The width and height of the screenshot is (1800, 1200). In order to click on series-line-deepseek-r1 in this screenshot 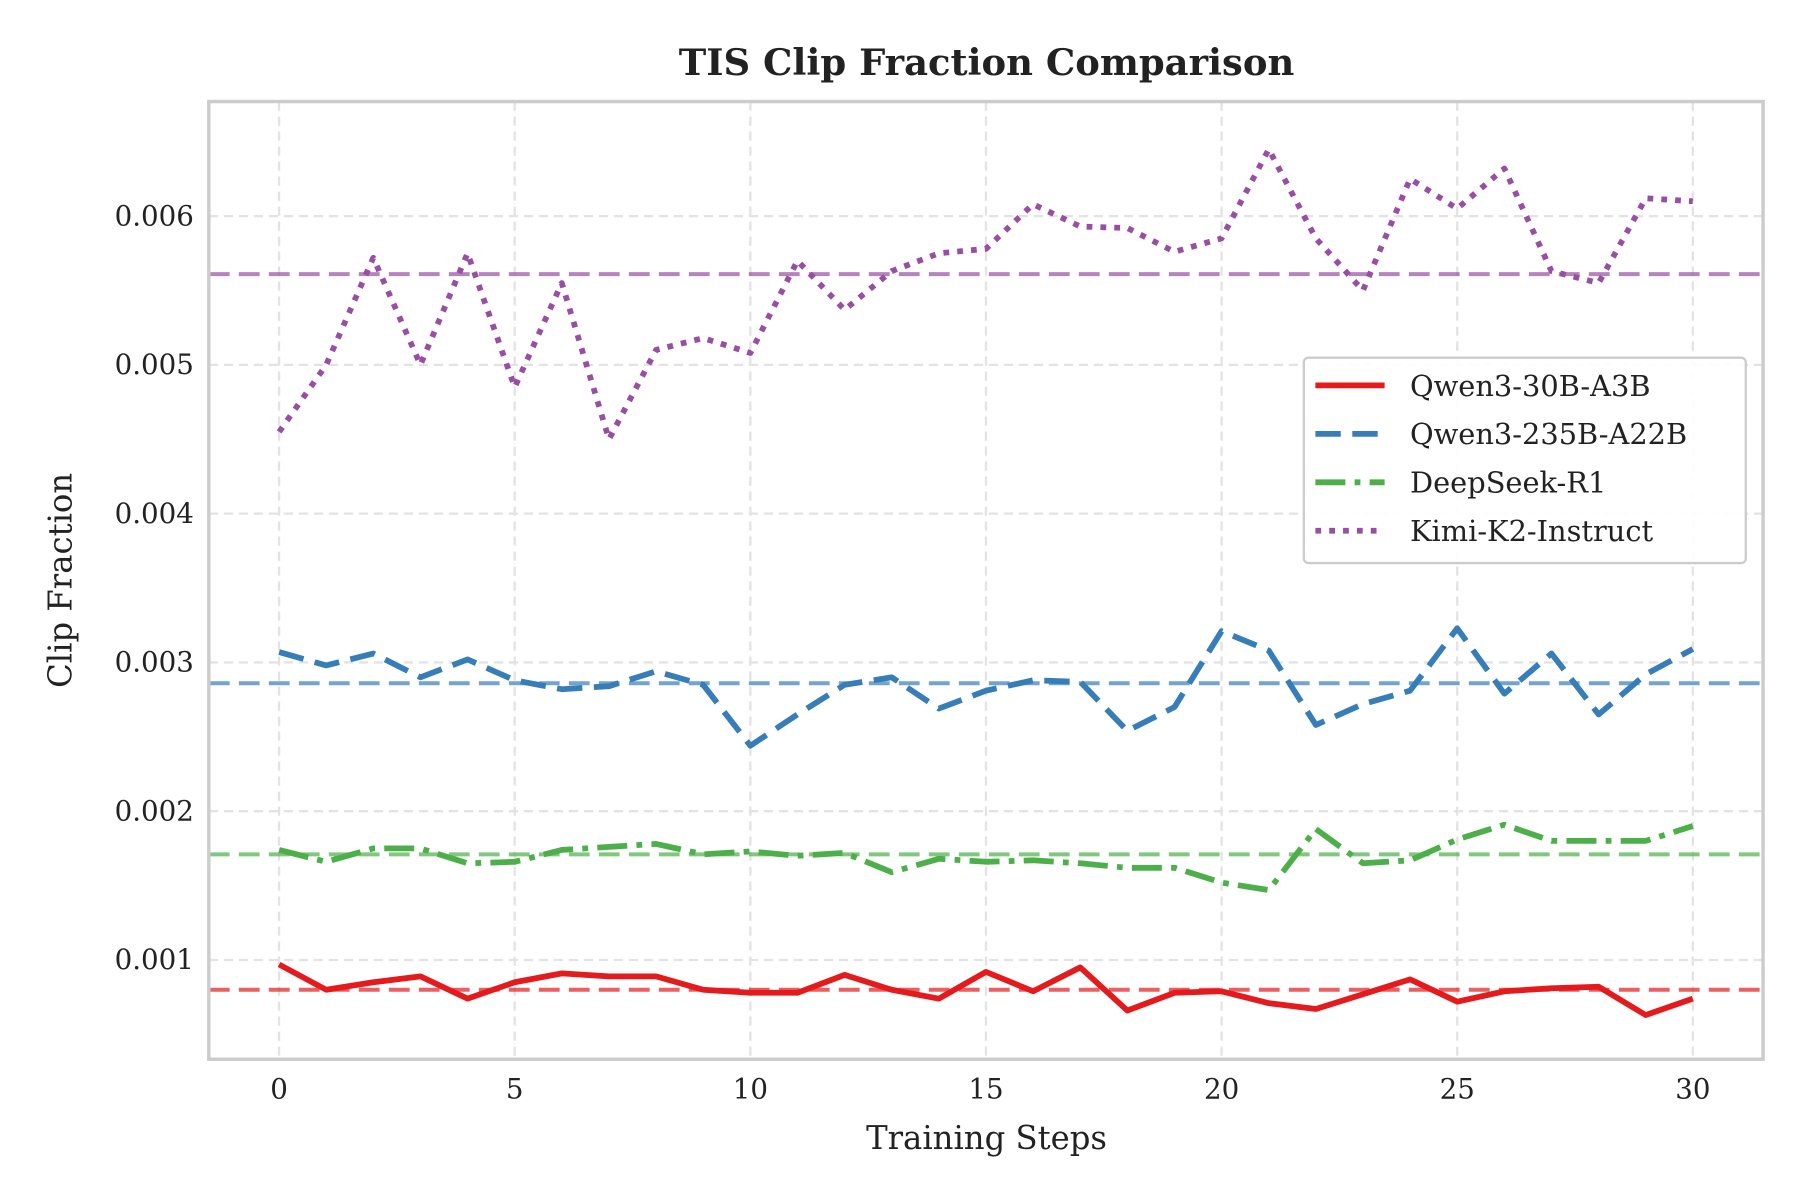, I will do `click(986, 857)`.